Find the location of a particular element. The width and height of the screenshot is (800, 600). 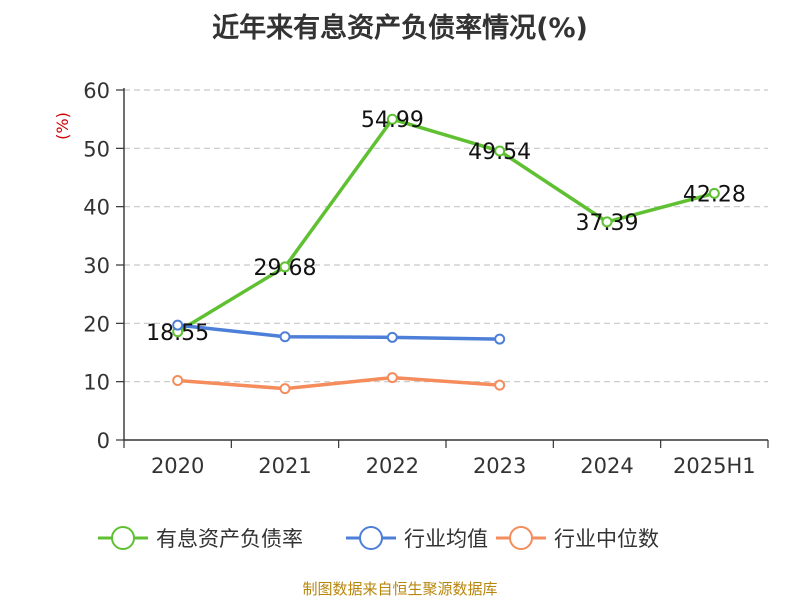

data-label: 18.55 is located at coordinates (177, 333).